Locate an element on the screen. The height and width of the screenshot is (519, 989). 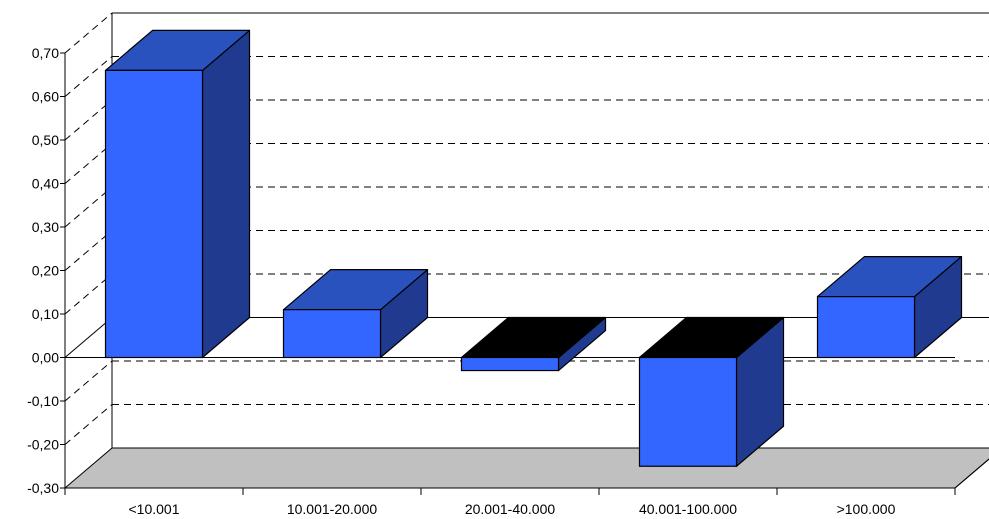
x-tick-label: >100.000 is located at coordinates (866, 509).